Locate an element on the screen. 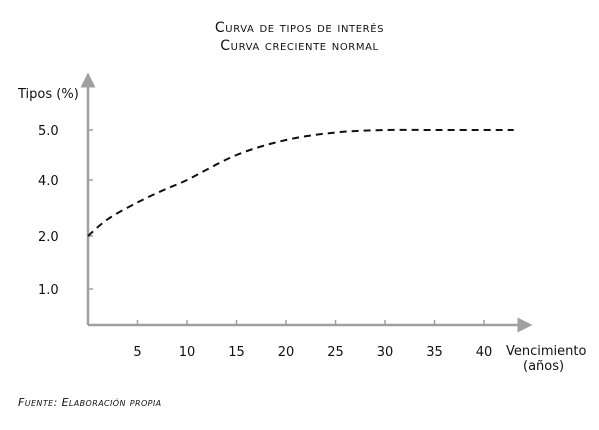 Image resolution: width=599 pixels, height=430 pixels. x-axis-label-line1: Vencimiento is located at coordinates (546, 351).